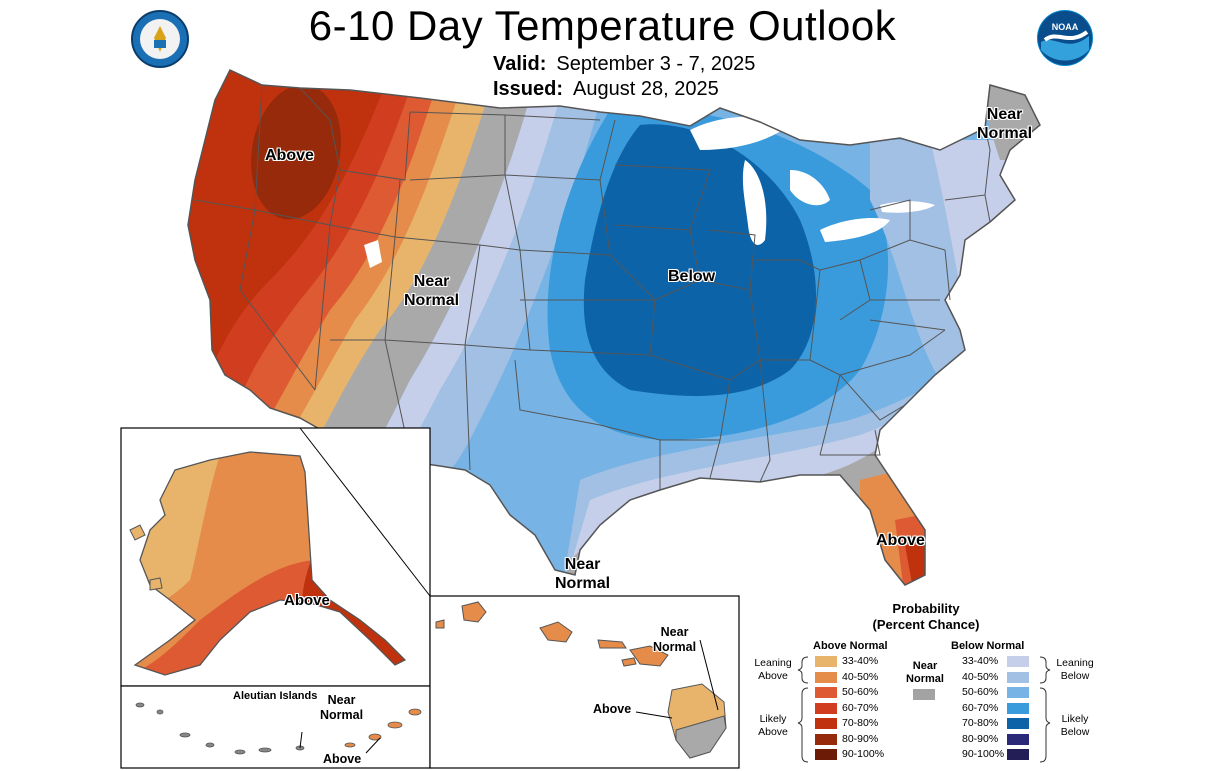 Image resolution: width=1205 pixels, height=771 pixels. Describe the element at coordinates (275, 696) in the screenshot. I see `label-aleutian-islands: Aleutian Islands` at that location.